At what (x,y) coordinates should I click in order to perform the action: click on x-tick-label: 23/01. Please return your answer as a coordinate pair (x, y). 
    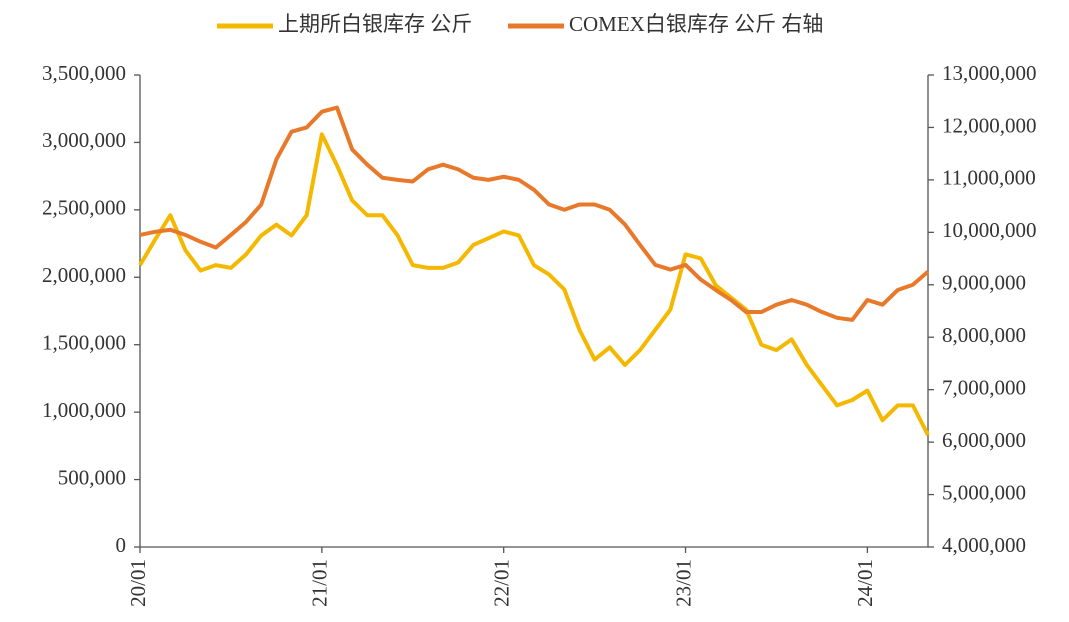
    Looking at the image, I should click on (683, 583).